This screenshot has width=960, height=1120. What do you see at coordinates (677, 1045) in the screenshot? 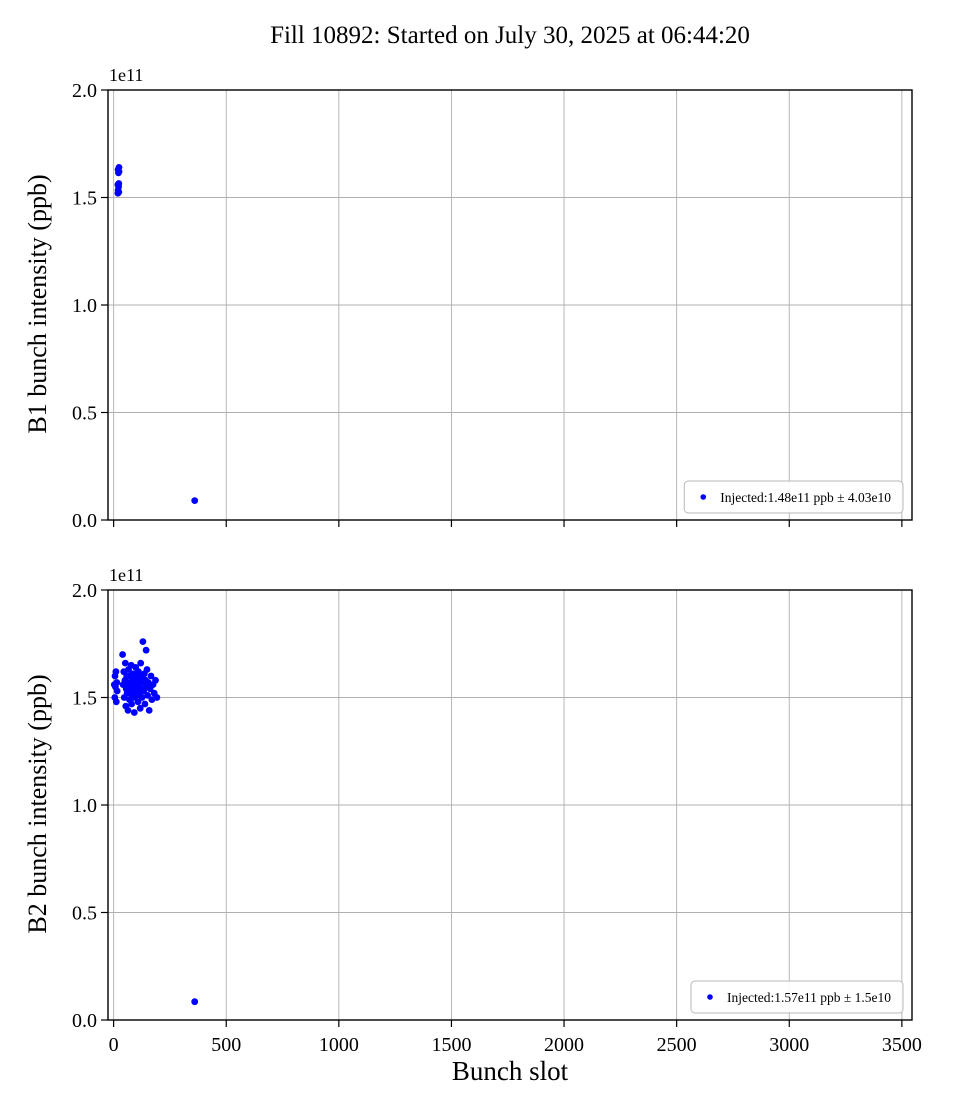
I see `x-tick-label: 2500` at bounding box center [677, 1045].